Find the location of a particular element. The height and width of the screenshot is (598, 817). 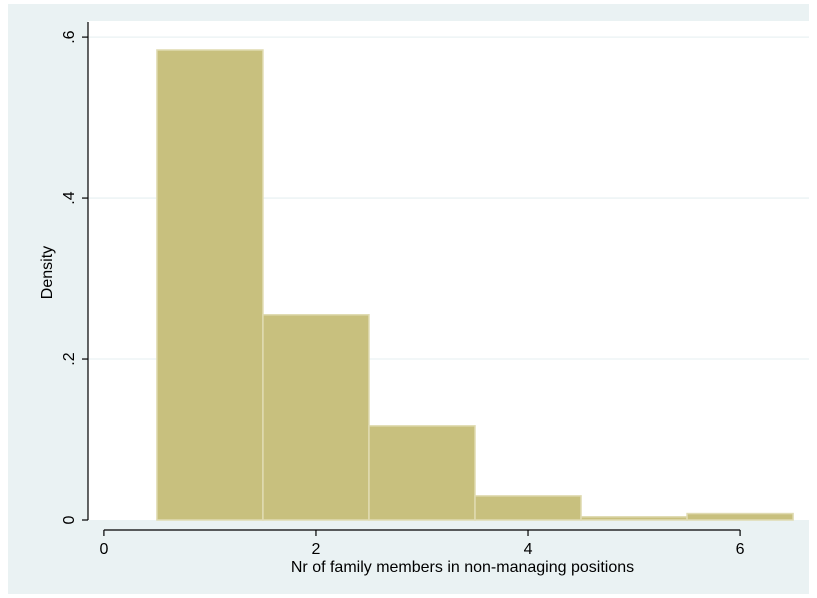

y-tick-label: 0 is located at coordinates (69, 519).